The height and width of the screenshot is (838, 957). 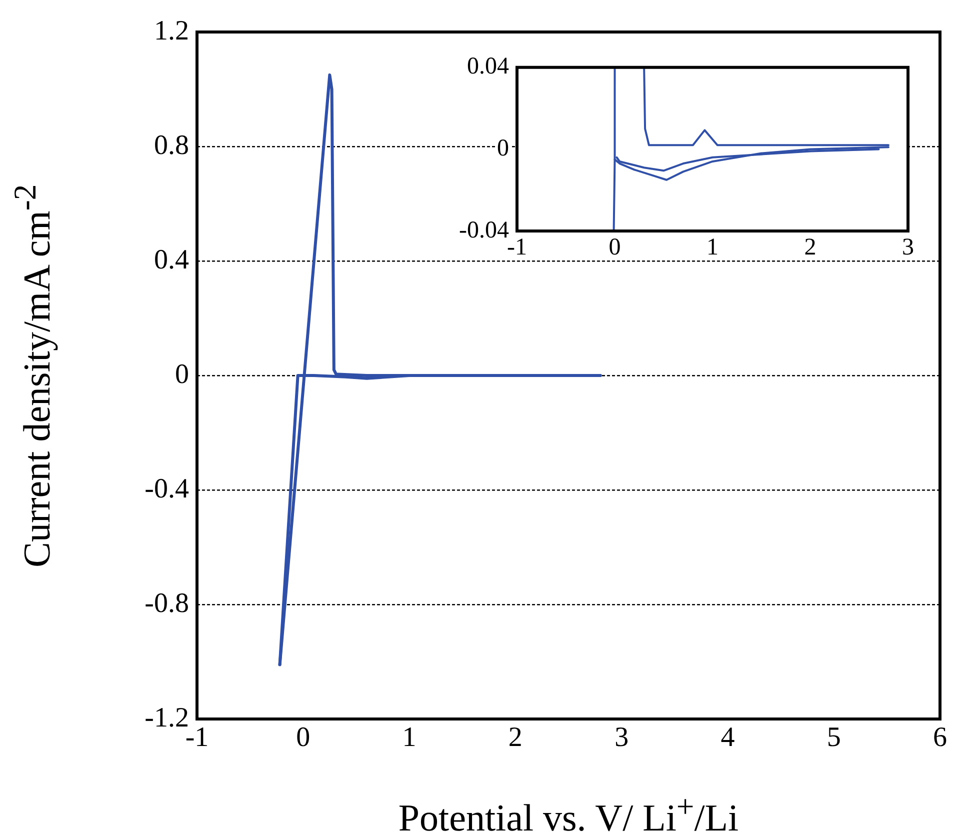 What do you see at coordinates (171, 260) in the screenshot?
I see `y-tick-label: 0.4` at bounding box center [171, 260].